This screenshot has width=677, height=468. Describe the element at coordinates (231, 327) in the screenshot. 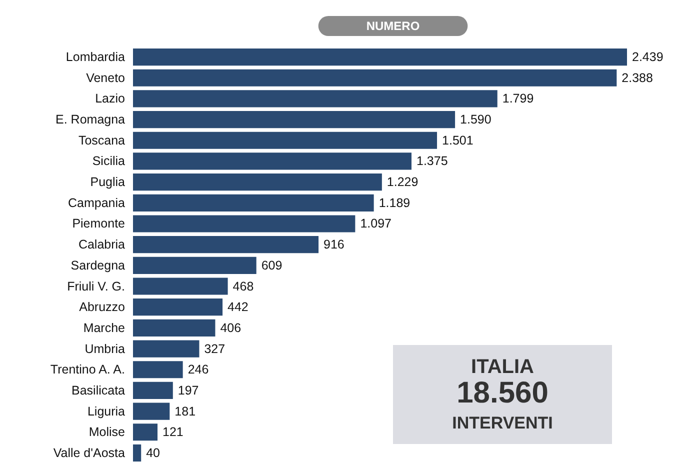

I see `data-label: 406` at that location.